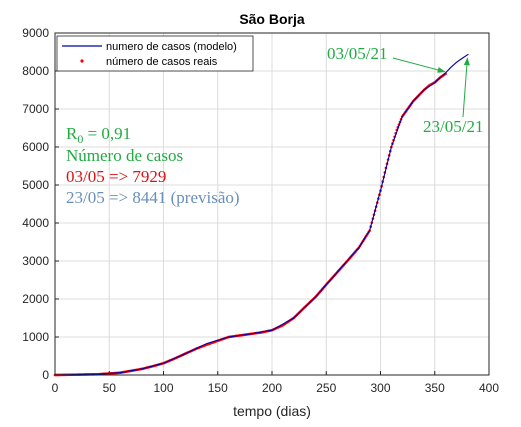 This screenshot has height=427, width=521. Describe the element at coordinates (162, 62) in the screenshot. I see `legend-label-real: número de casos reais` at that location.